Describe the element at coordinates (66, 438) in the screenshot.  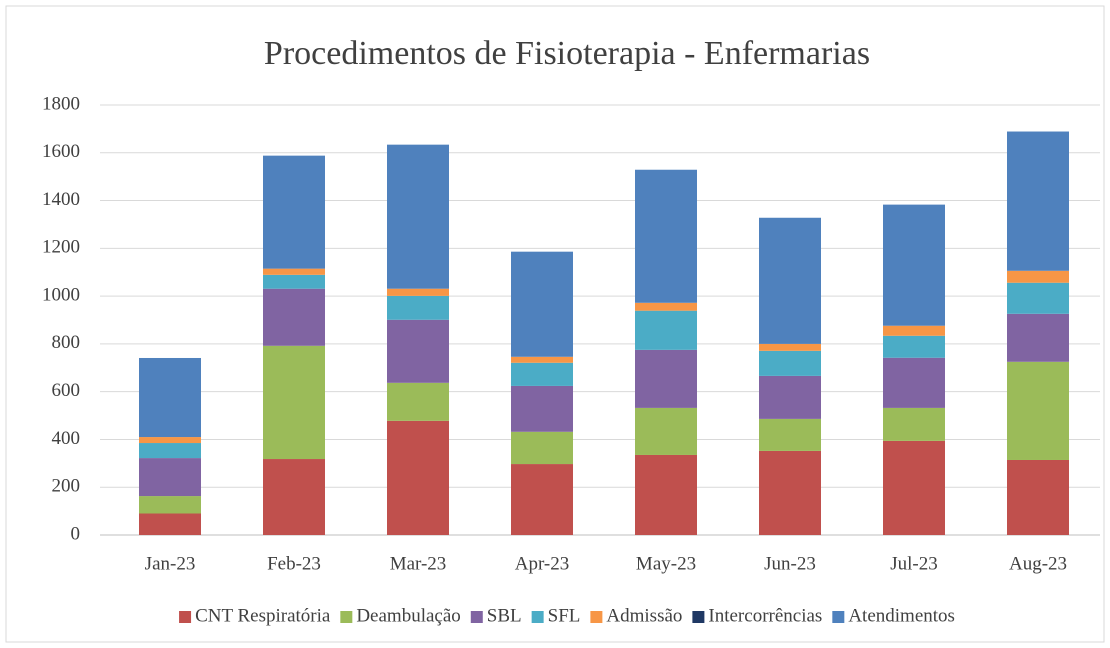
I see `y-tick-label: 400` at that location.